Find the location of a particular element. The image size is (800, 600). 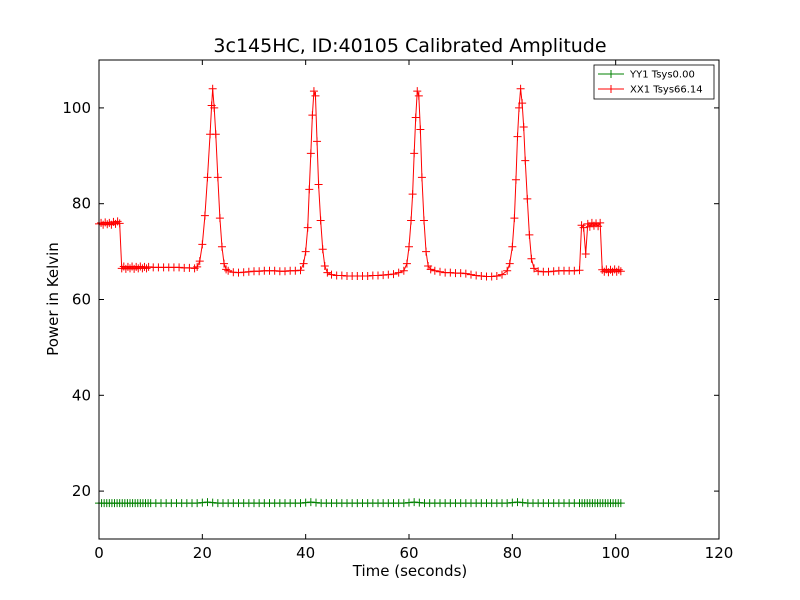

legend-entries: YY1 Tsys0.00 XX1 Tsys66.14 is located at coordinates (650, 83).